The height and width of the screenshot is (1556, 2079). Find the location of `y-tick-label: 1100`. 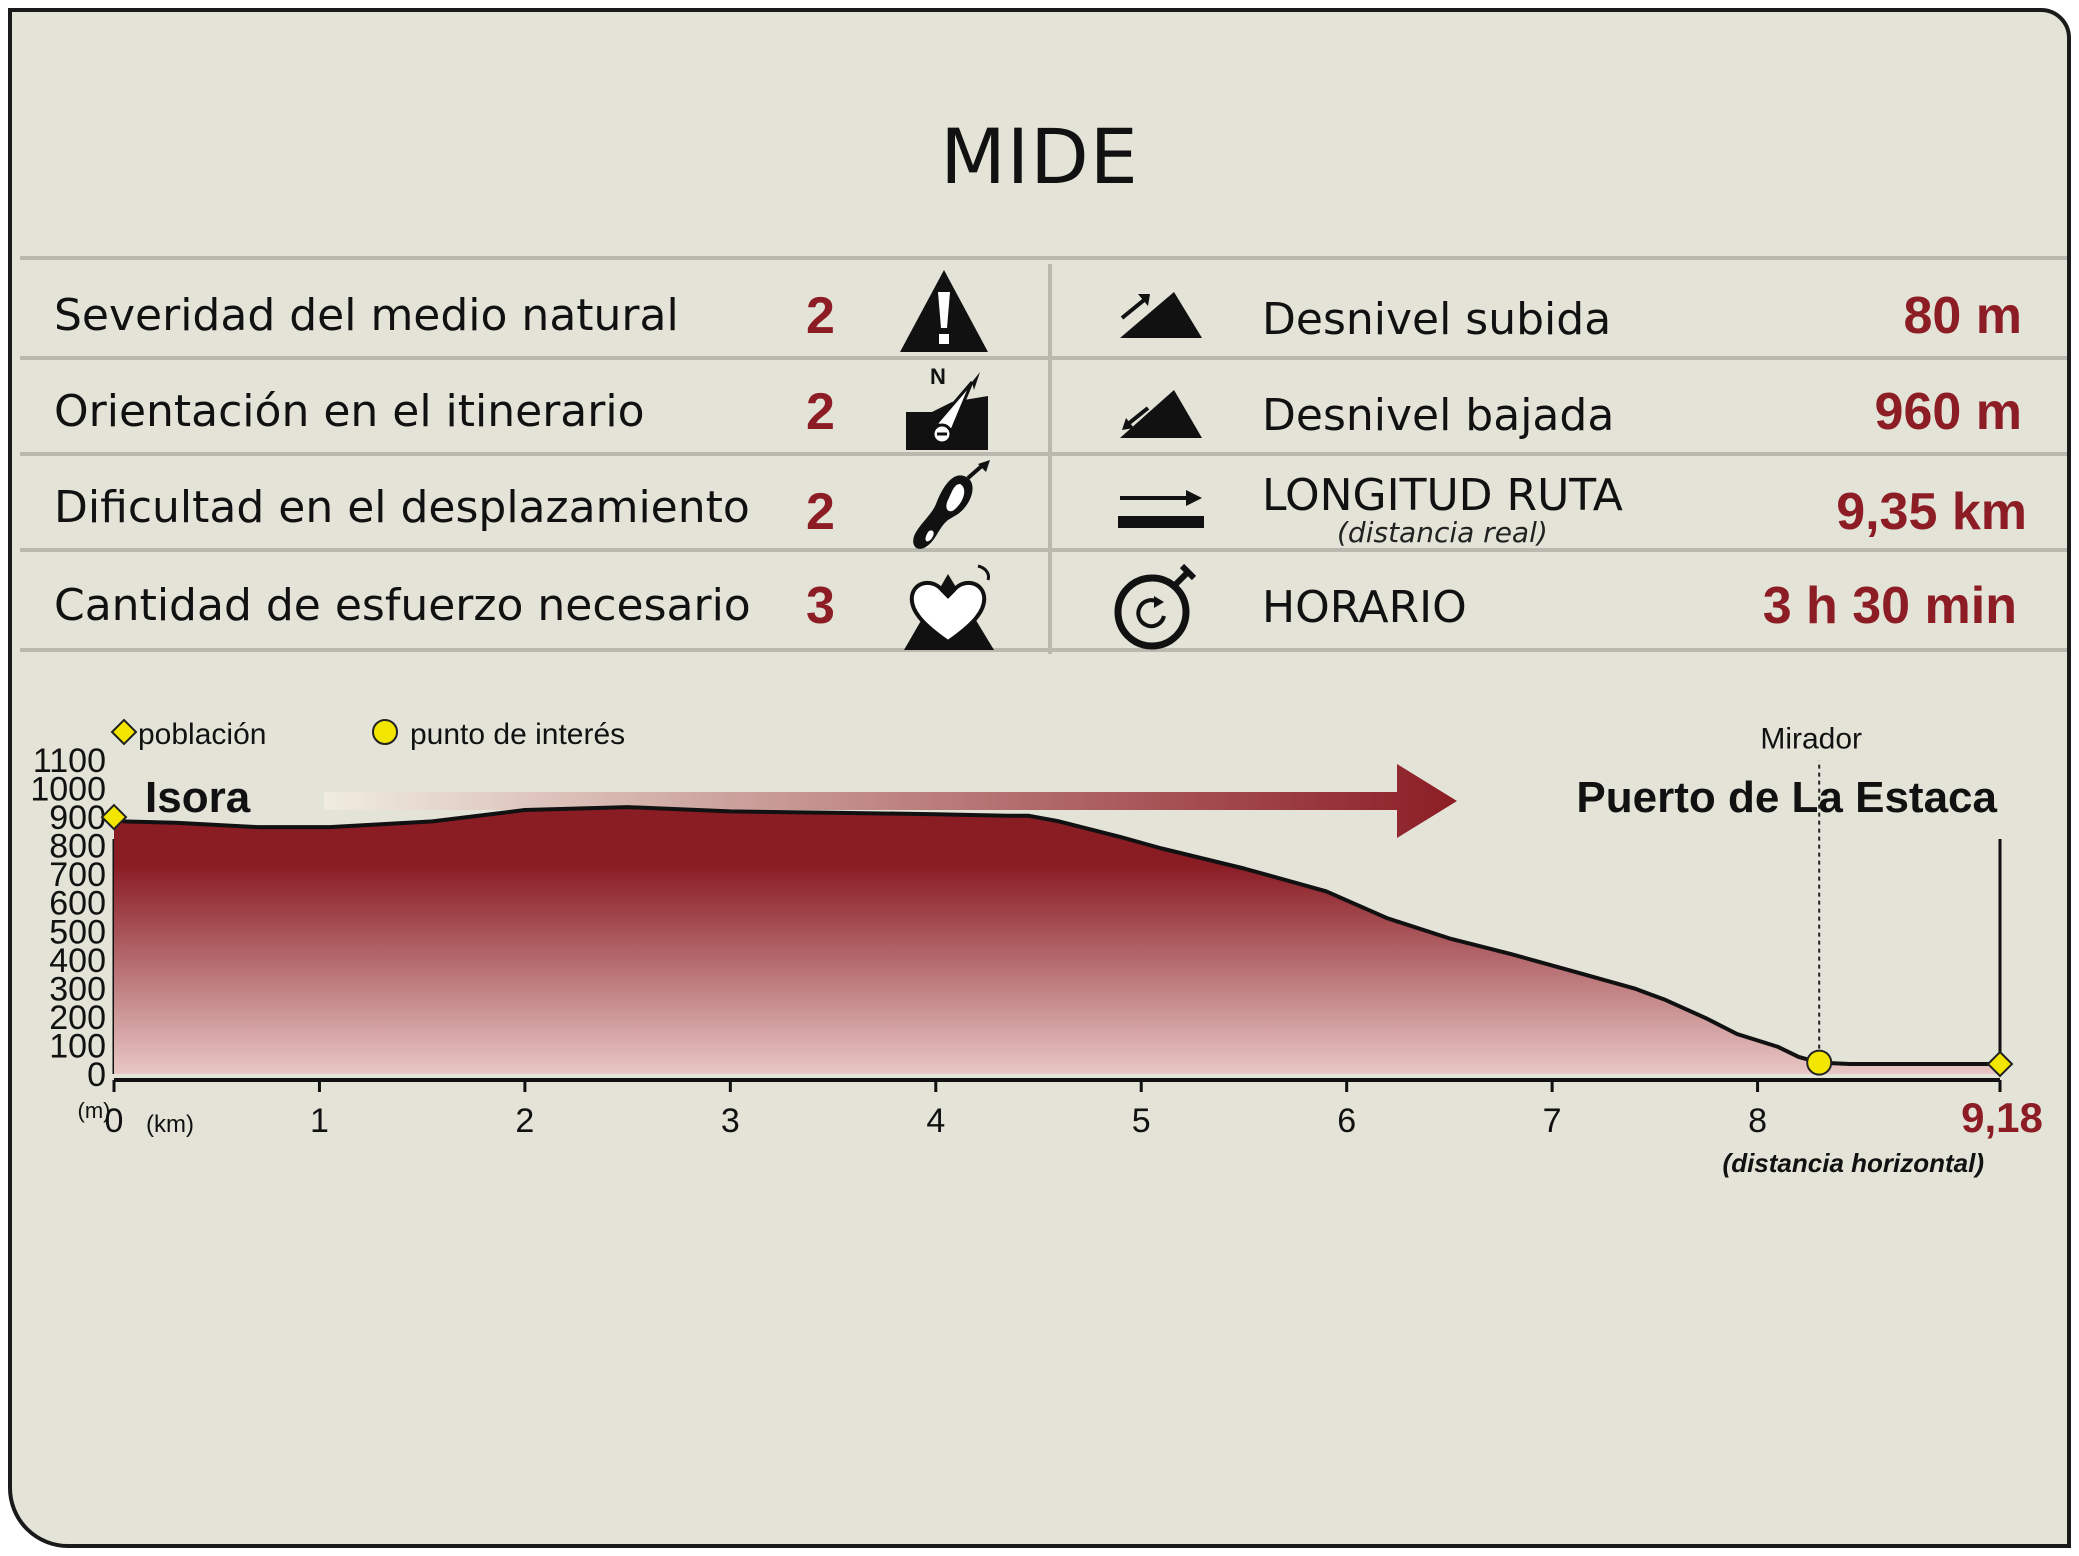

y-tick-label: 1100 is located at coordinates (69, 761).